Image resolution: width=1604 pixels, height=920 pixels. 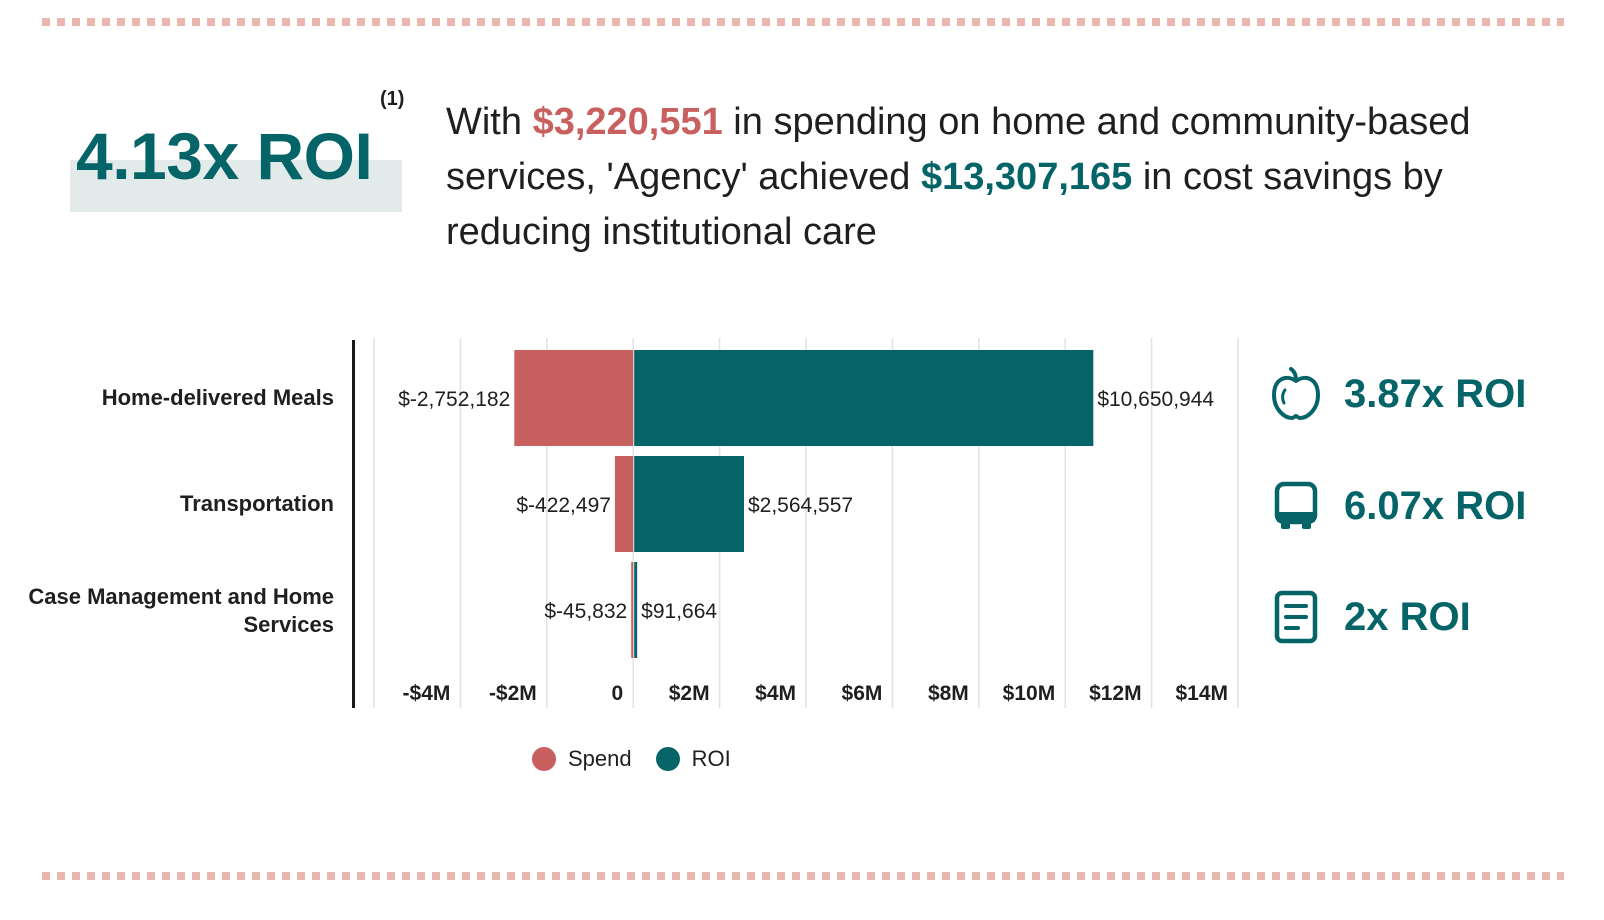 I want to click on apple-icon, so click(x=1296, y=393).